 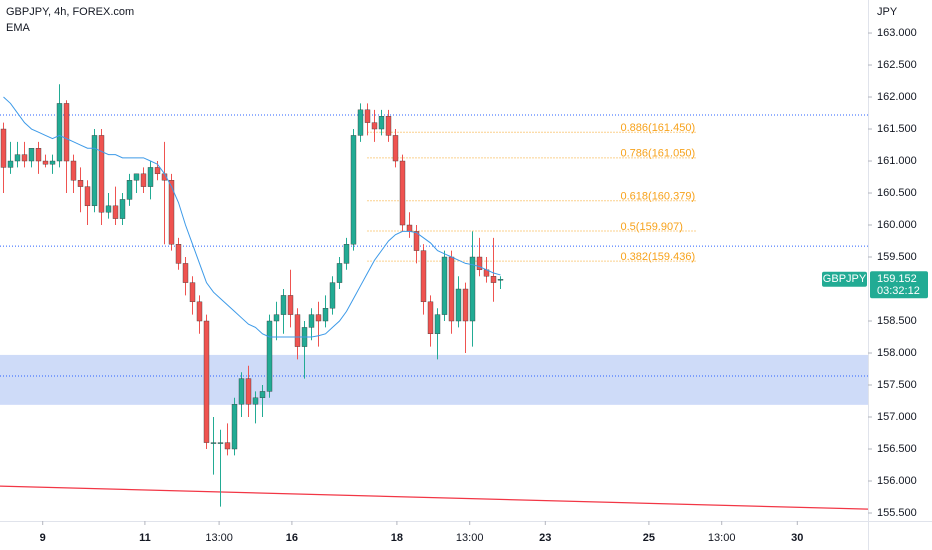 I want to click on price-tag, so click(x=899, y=285).